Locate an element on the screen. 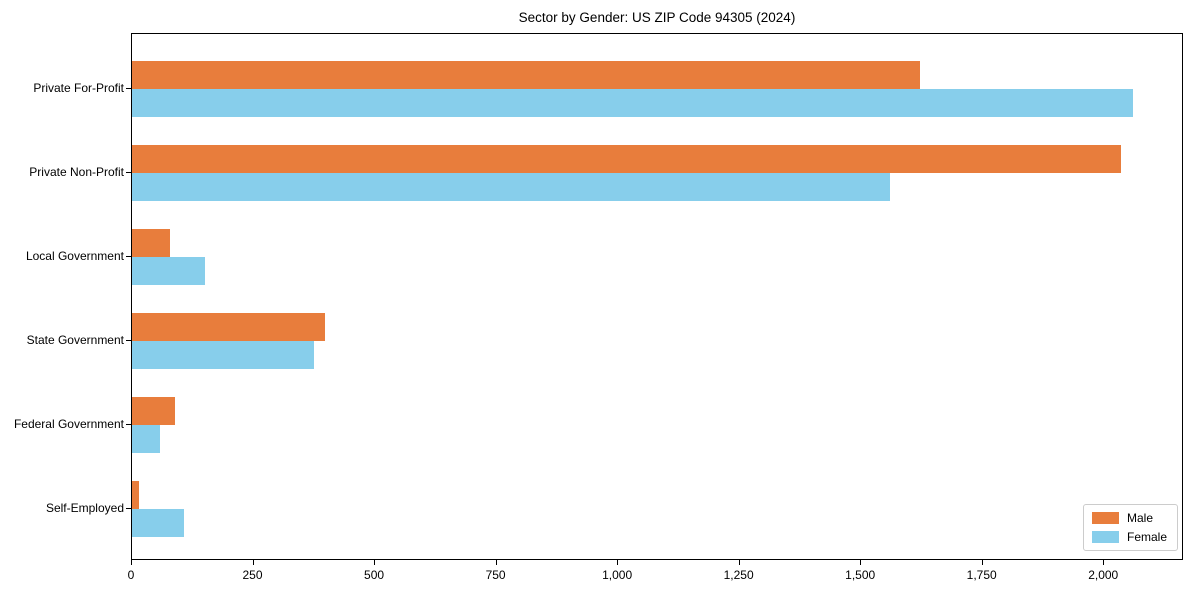 Image resolution: width=1200 pixels, height=600 pixels. bar-male-local-government is located at coordinates (151, 243).